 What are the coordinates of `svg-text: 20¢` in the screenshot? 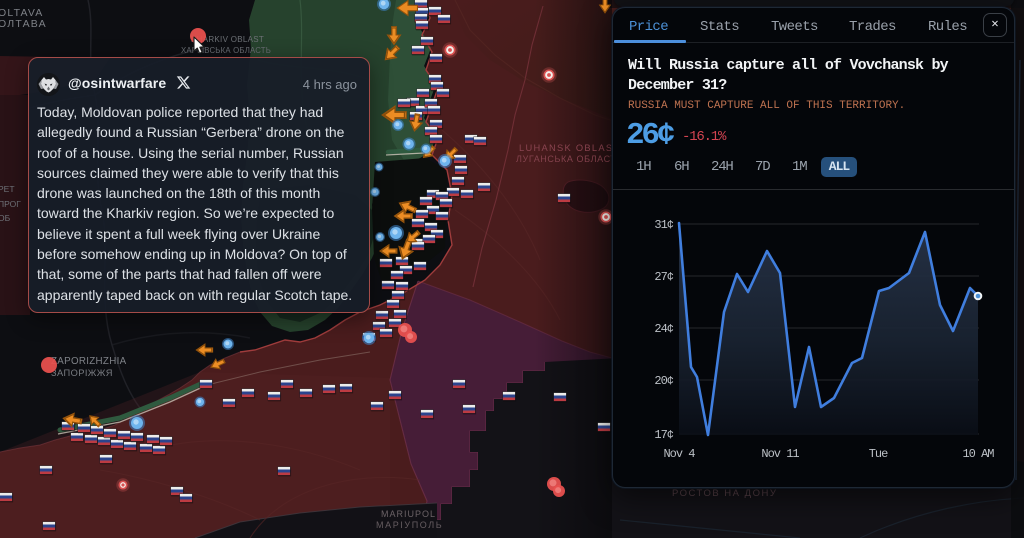 It's located at (663, 381).